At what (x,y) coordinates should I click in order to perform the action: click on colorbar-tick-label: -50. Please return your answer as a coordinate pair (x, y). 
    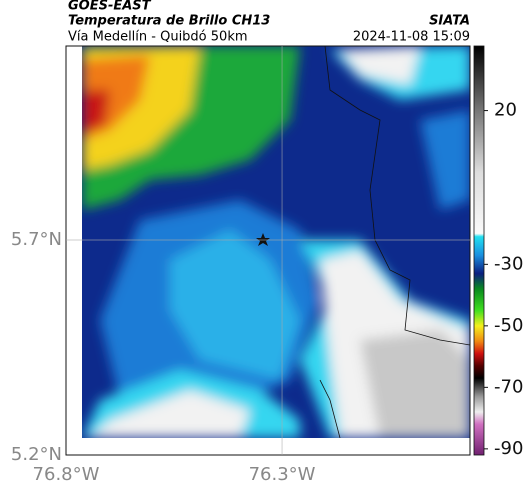
    Looking at the image, I should click on (508, 325).